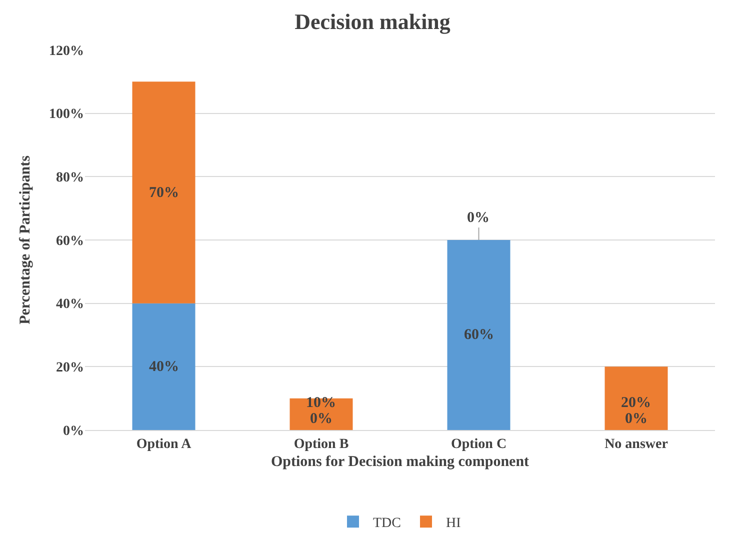 The width and height of the screenshot is (745, 550). Describe the element at coordinates (66, 51) in the screenshot. I see `y-tick-label: 120%` at that location.